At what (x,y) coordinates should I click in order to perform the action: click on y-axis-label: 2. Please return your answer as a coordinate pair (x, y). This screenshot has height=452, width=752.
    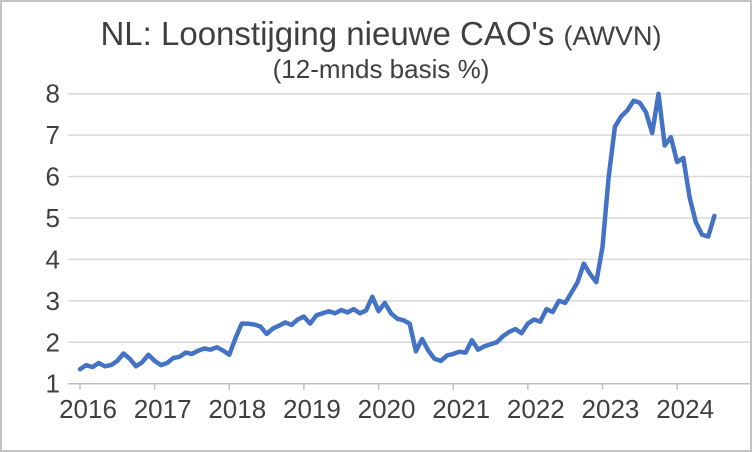
    Looking at the image, I should click on (53, 342).